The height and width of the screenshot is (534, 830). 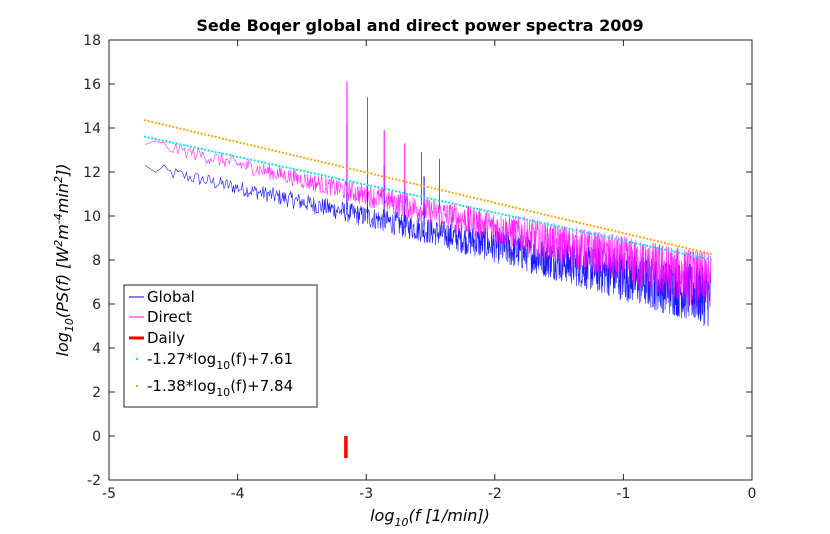 What do you see at coordinates (495, 494) in the screenshot?
I see `x-tick-label: -2` at bounding box center [495, 494].